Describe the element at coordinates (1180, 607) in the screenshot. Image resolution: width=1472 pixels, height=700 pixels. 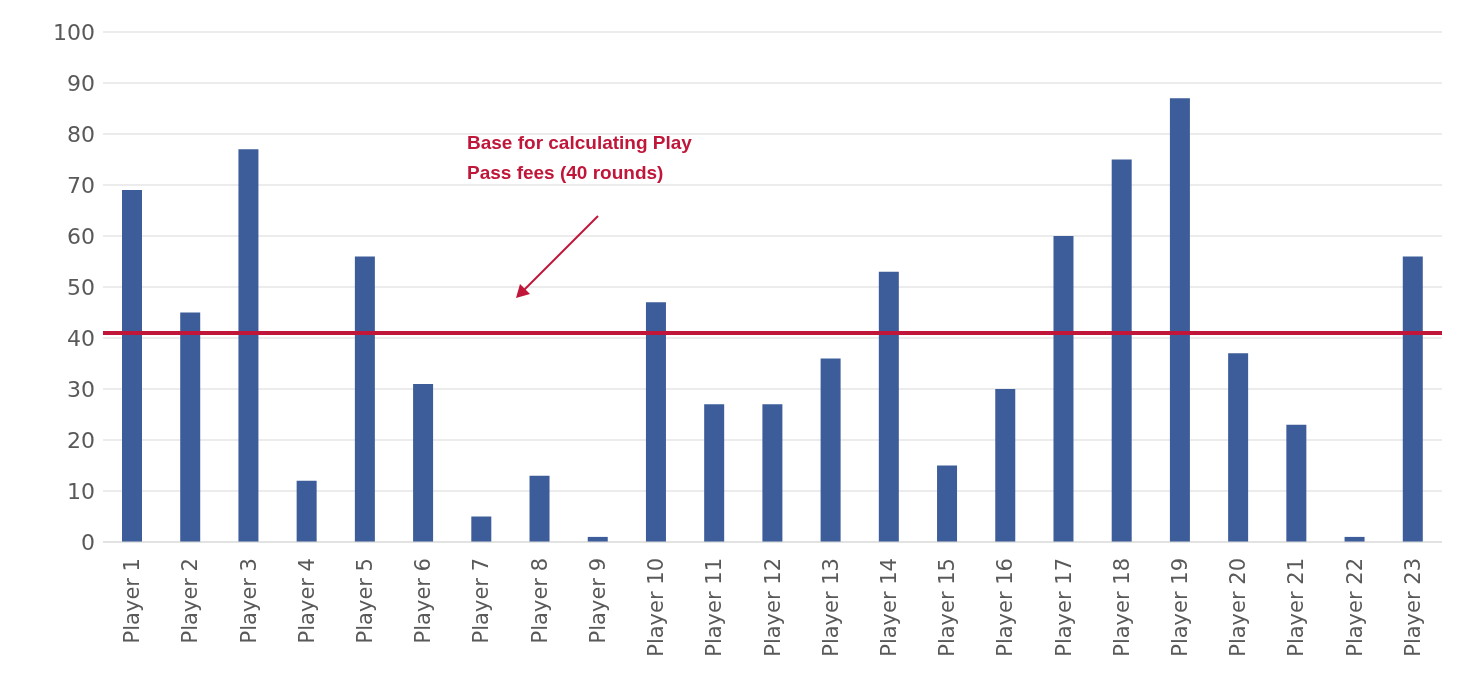
I see `x-tick-label: Player 19` at that location.